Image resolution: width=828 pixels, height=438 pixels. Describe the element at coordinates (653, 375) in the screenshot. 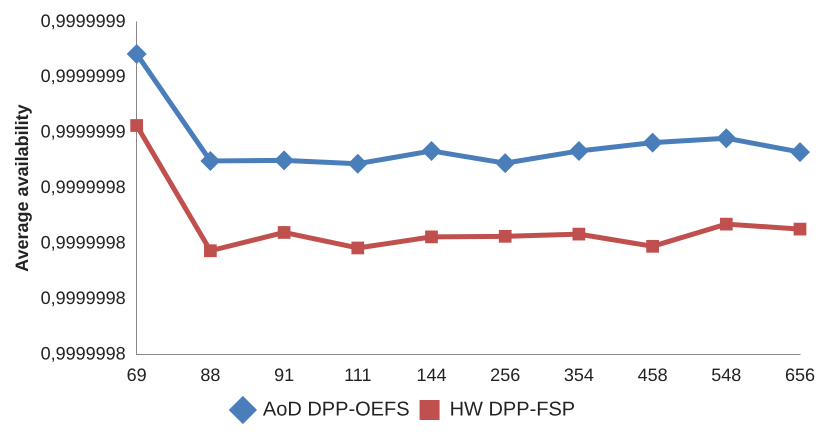

I see `x-tick-label: 458` at that location.